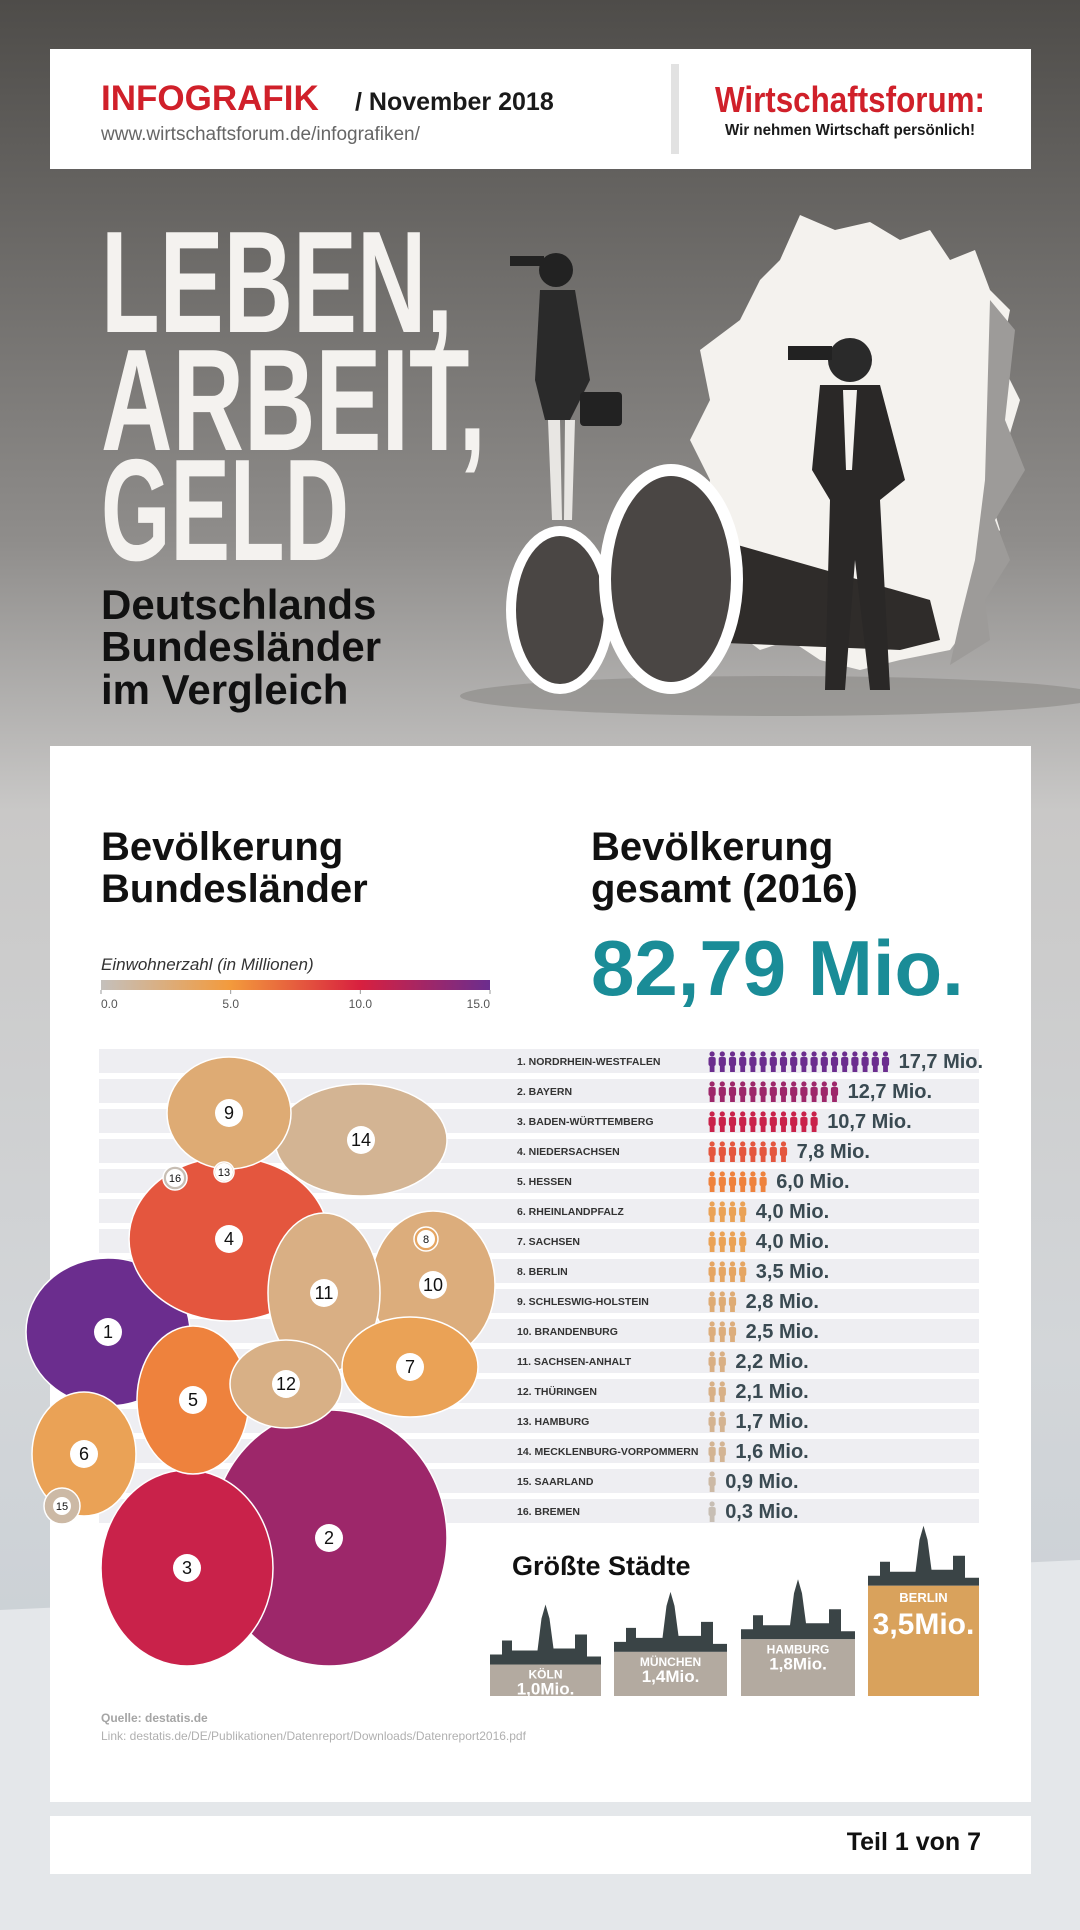  Describe the element at coordinates (557, 1391) in the screenshot. I see `category-label: 12. THÜRINGEN` at that location.